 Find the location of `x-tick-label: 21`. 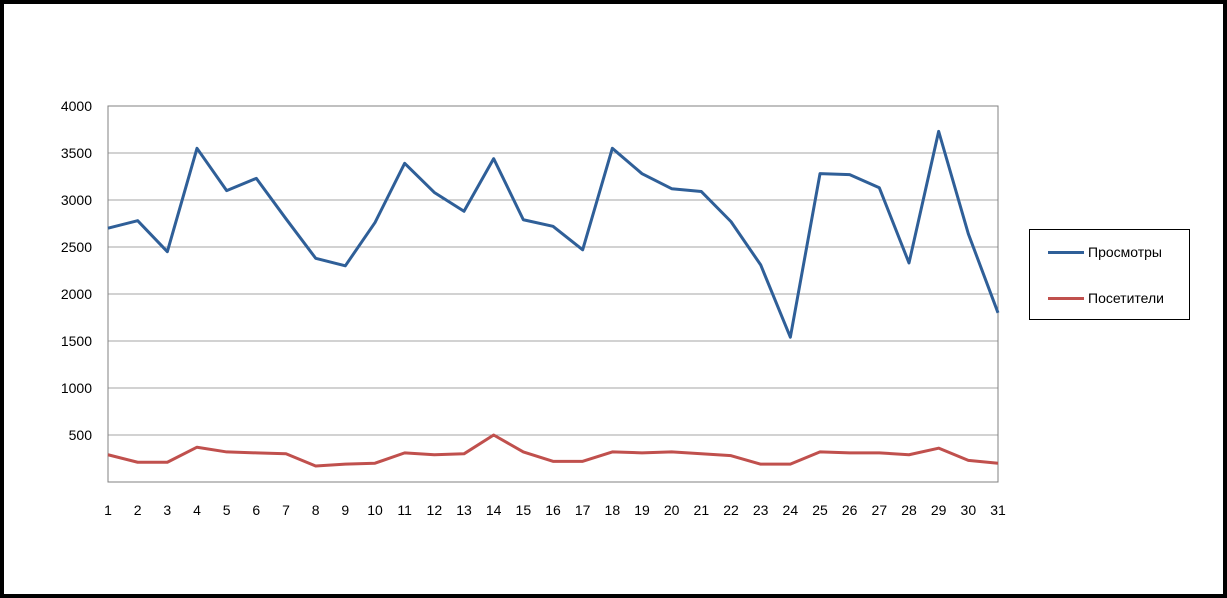

x-tick-label: 21 is located at coordinates (702, 510).